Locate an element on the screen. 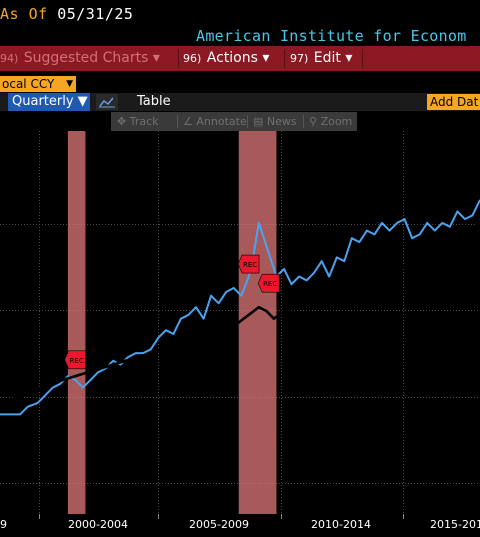 The height and width of the screenshot is (537, 480). frequency-select: Quarterly ▼ is located at coordinates (49, 102).